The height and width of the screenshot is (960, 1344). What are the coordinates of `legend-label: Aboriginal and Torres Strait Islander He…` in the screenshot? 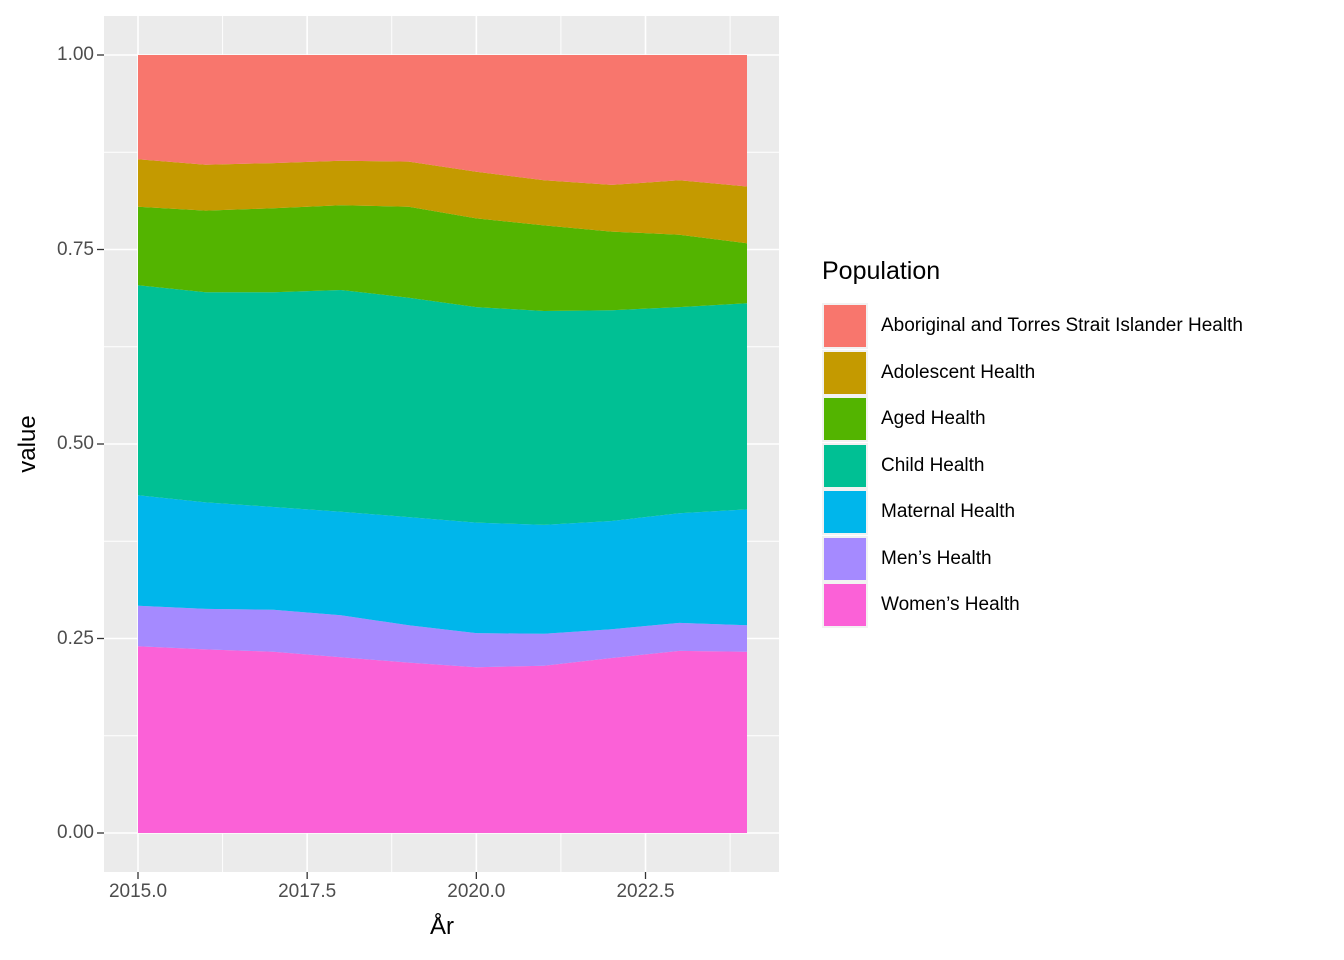 It's located at (1062, 325).